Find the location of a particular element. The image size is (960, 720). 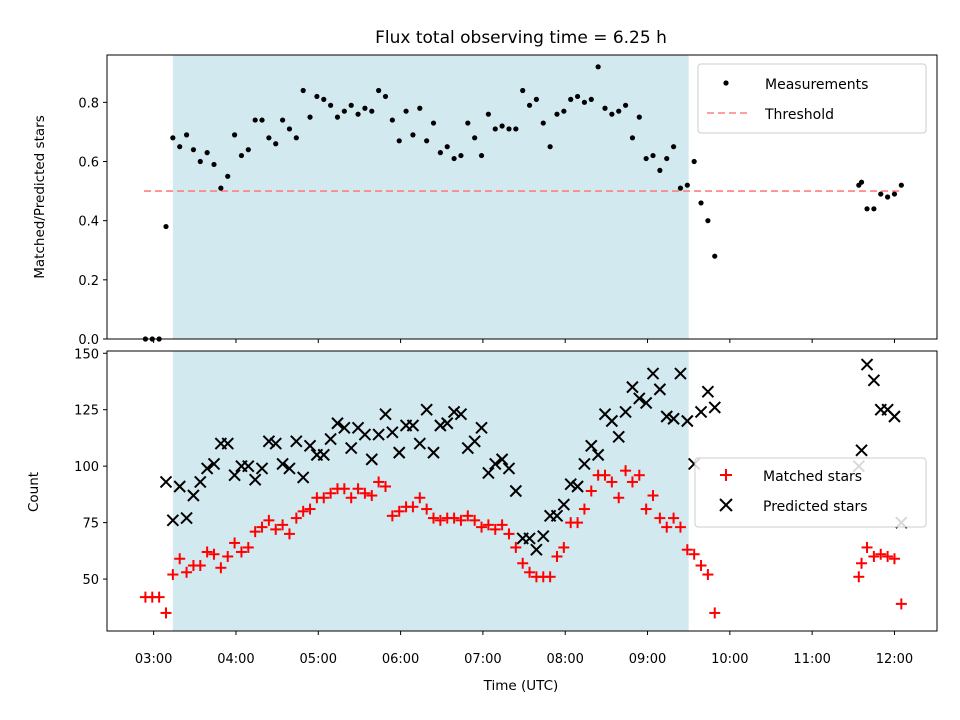

bottom-legend-box is located at coordinates (810, 492).